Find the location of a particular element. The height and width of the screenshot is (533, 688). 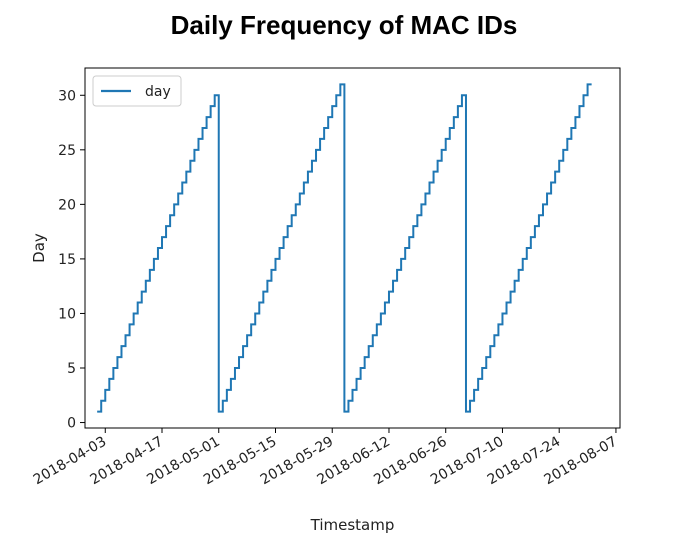

y-axis-label: Day is located at coordinates (39, 248).